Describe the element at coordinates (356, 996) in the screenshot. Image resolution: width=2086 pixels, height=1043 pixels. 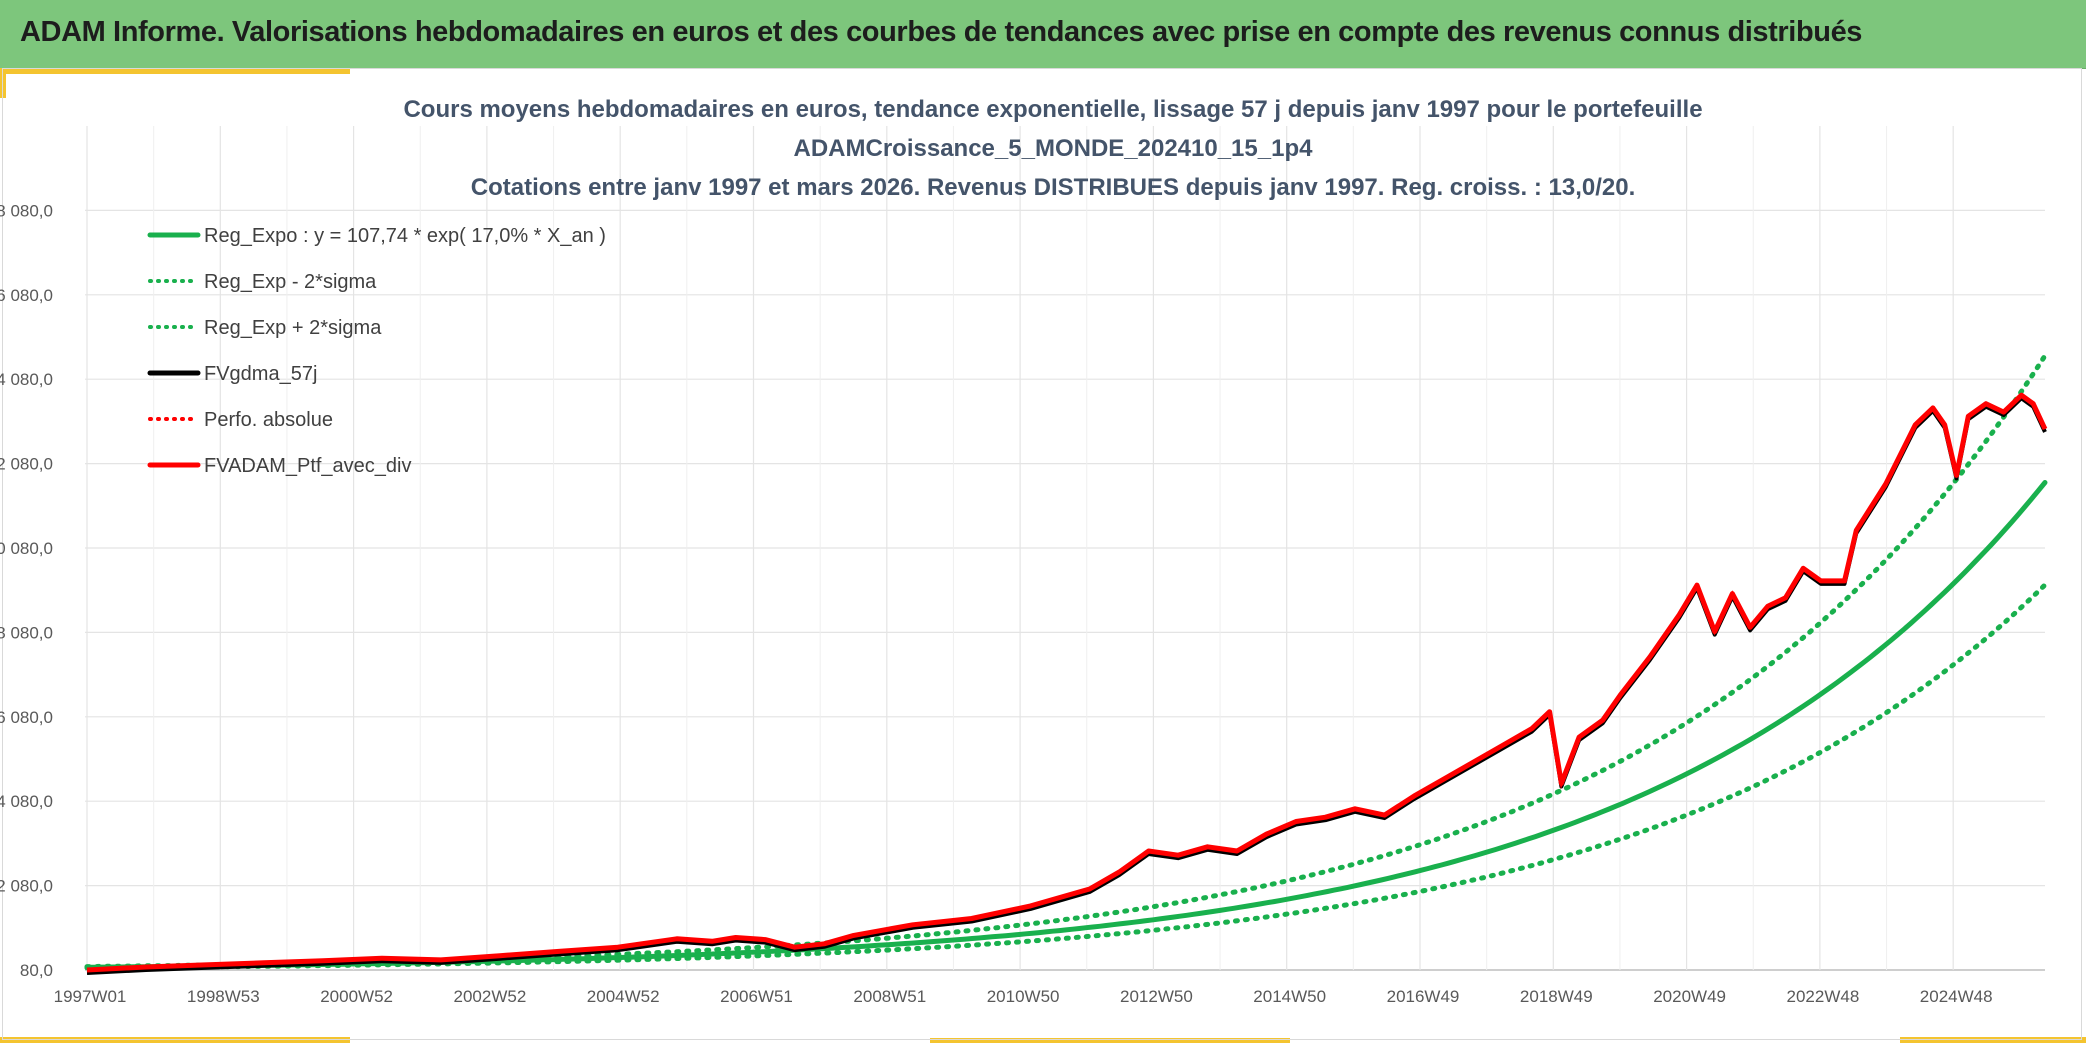
I see `x-tick-label: 2000W52` at that location.